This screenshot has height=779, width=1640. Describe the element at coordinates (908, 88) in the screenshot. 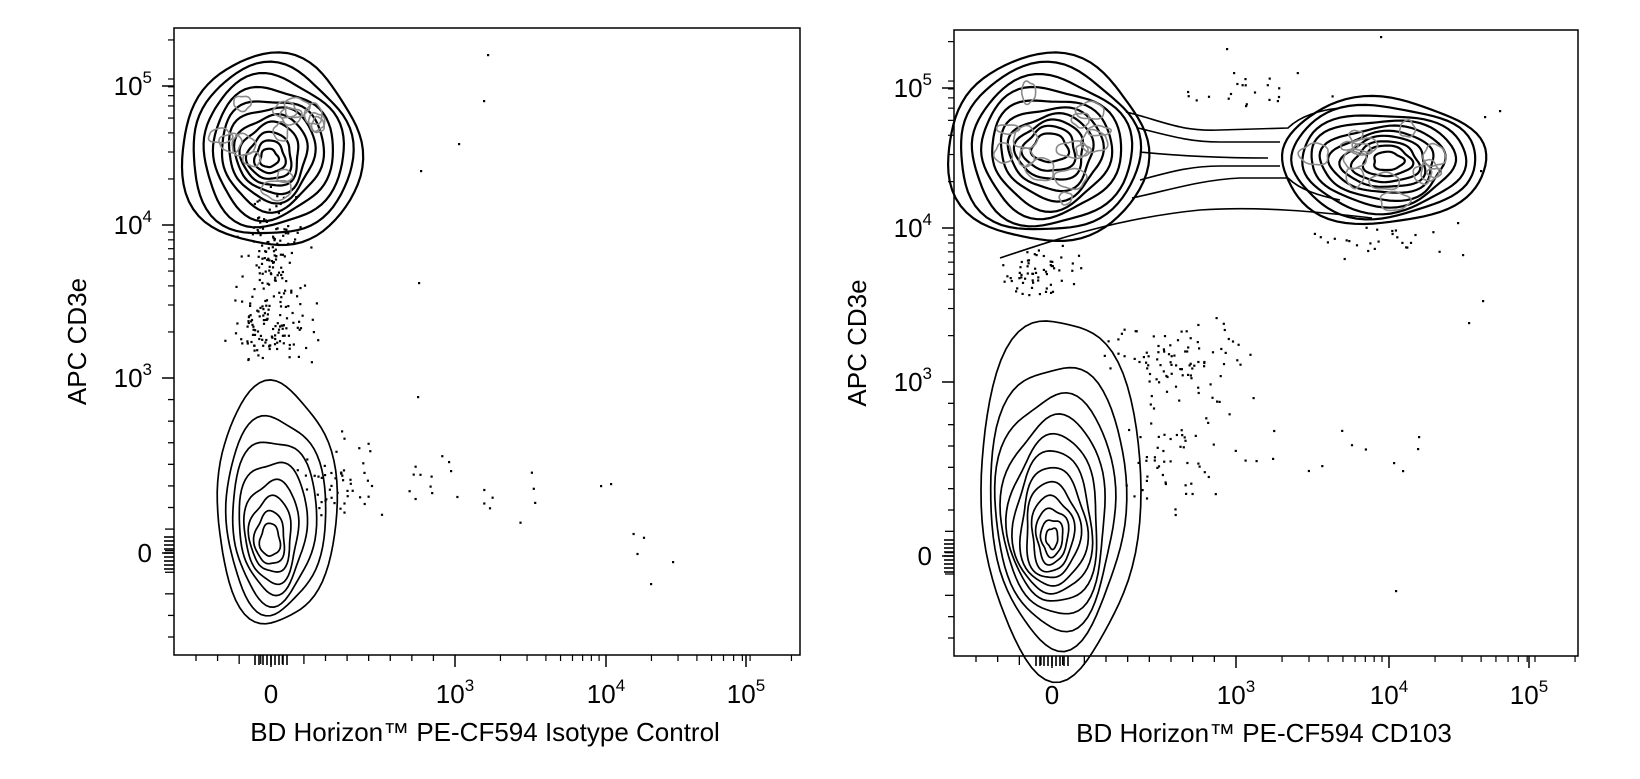

I see `y-tick-base: 10` at that location.